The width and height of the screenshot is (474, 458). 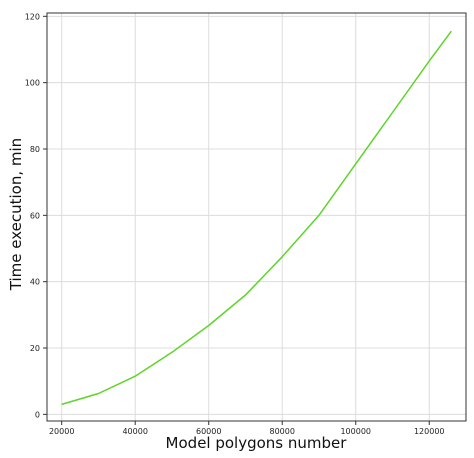 What do you see at coordinates (37, 414) in the screenshot?
I see `y-tick-label: 0` at bounding box center [37, 414].